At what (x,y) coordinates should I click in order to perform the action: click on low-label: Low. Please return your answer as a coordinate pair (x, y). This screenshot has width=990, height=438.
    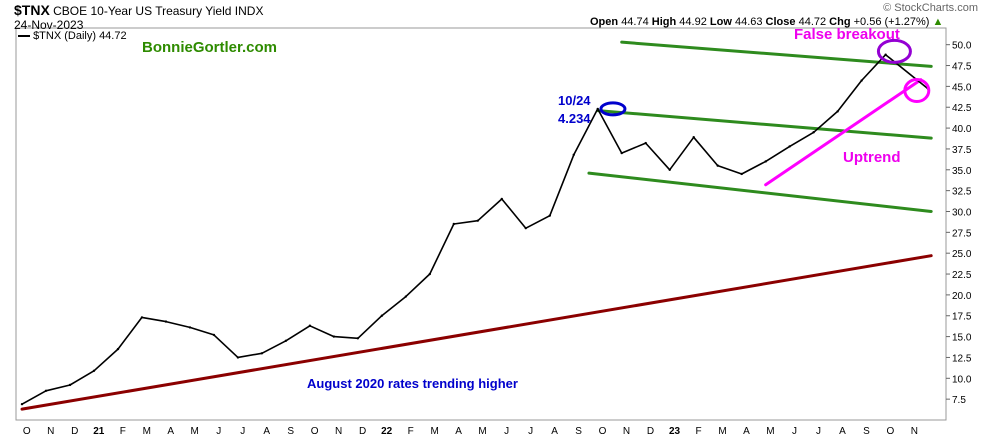
    Looking at the image, I should click on (720, 22).